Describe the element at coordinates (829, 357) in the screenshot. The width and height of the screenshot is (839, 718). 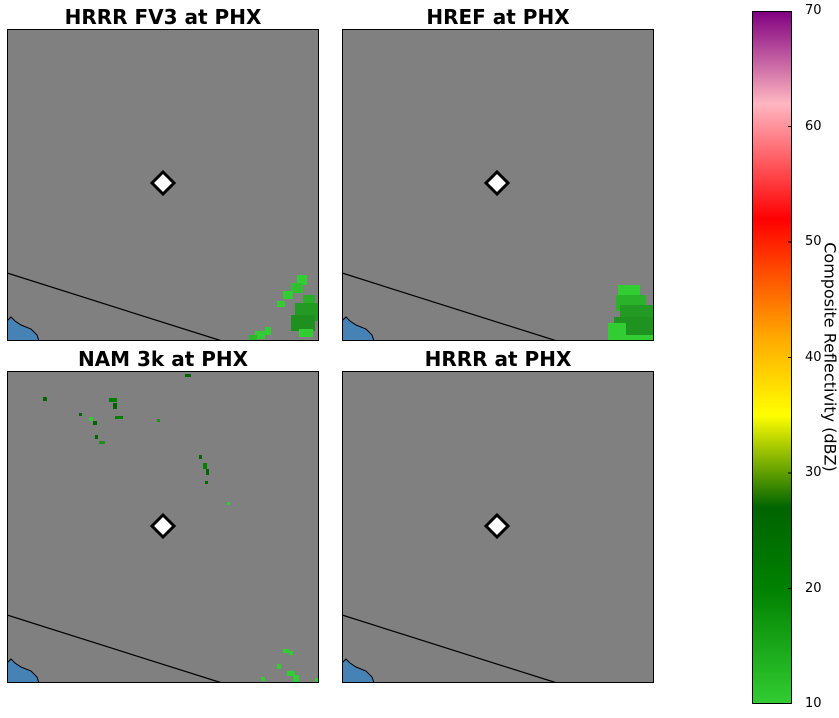
I see `colorbar-title: Composite Reflectivity (dBZ)` at that location.